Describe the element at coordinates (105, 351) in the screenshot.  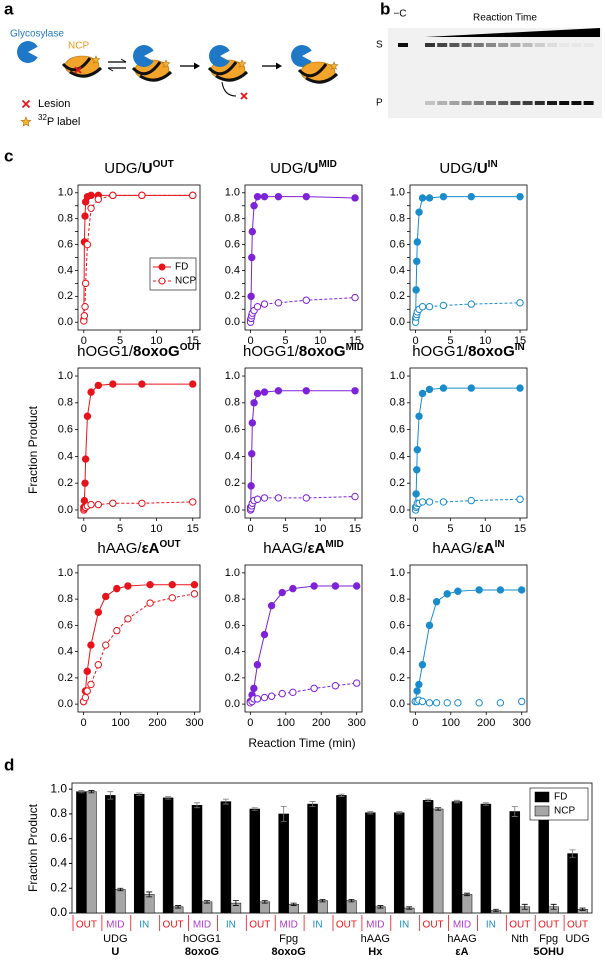
I see `title-prefix: hOGG1/` at that location.